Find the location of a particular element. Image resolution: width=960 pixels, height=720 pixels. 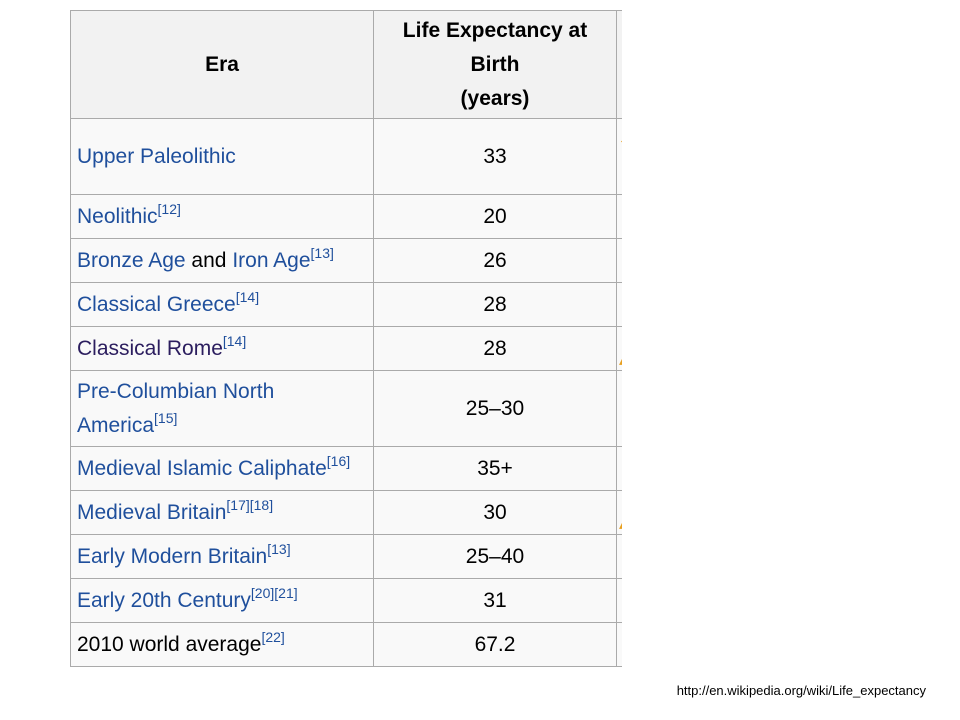

citation-ref: [22] is located at coordinates (273, 636).